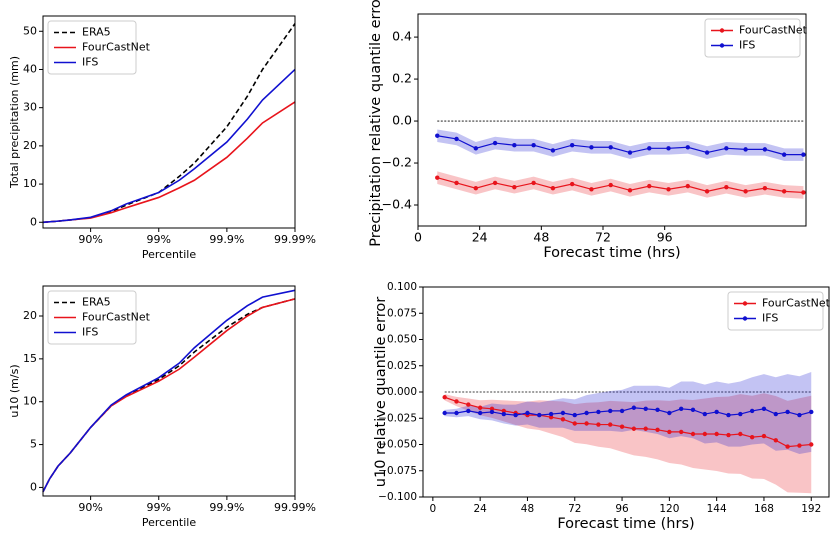 The image size is (831, 533). What do you see at coordinates (226, 507) in the screenshot?
I see `x-tick-label: 99.9%` at bounding box center [226, 507].